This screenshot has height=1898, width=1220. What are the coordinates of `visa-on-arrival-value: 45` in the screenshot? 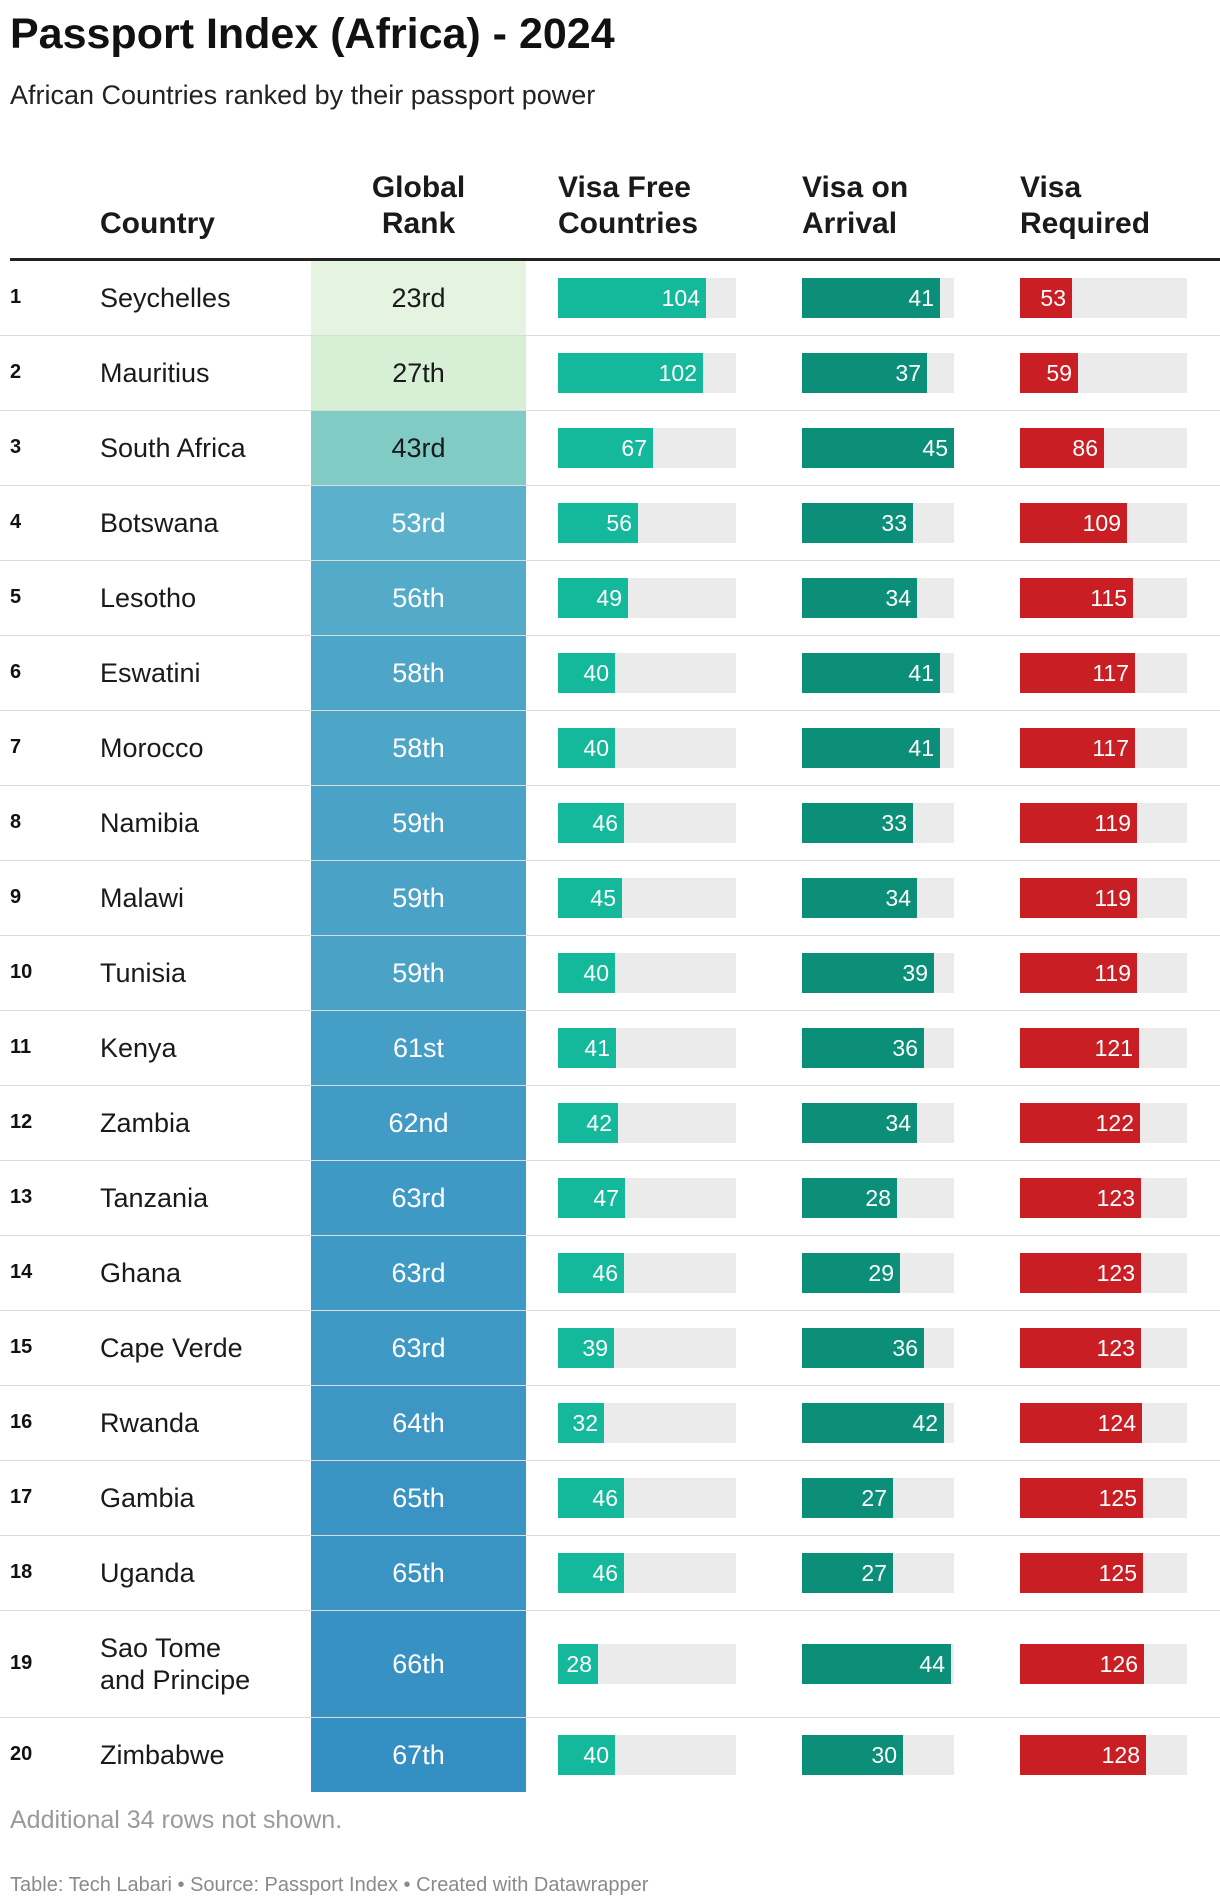 It's located at (935, 448).